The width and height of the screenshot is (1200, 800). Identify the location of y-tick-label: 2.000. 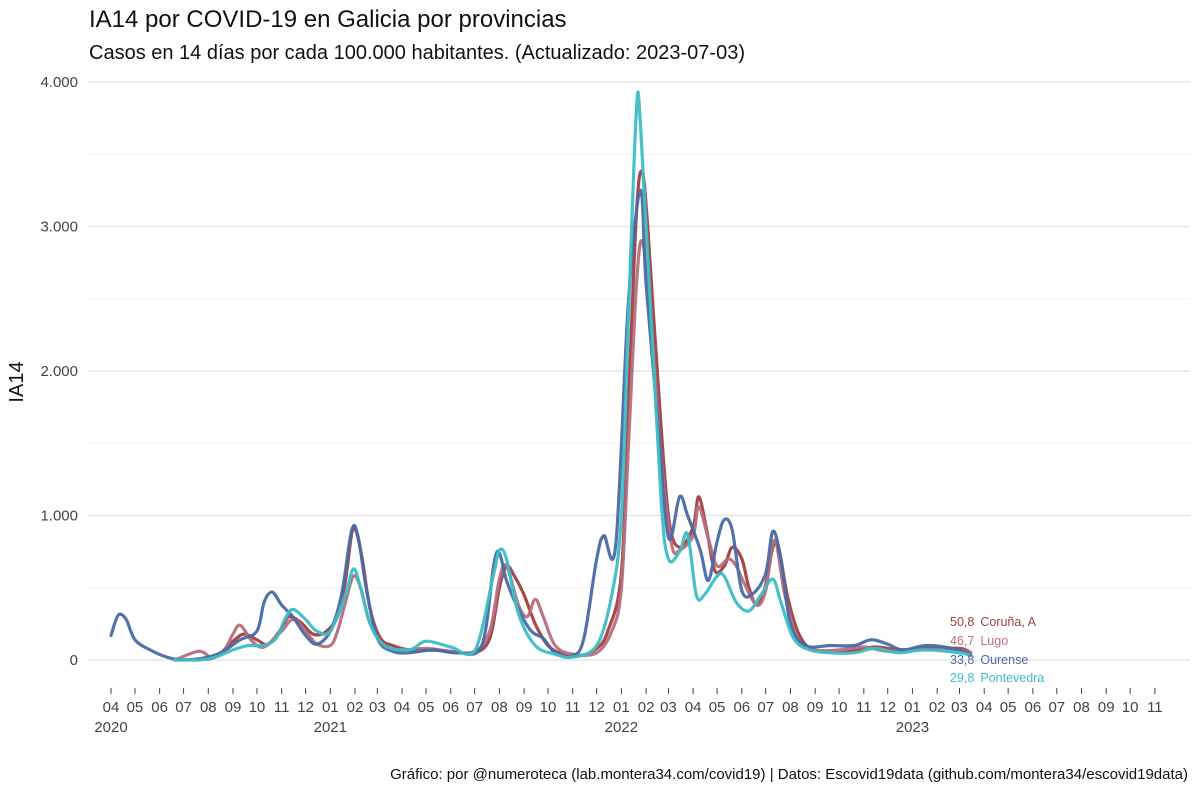
(59, 371).